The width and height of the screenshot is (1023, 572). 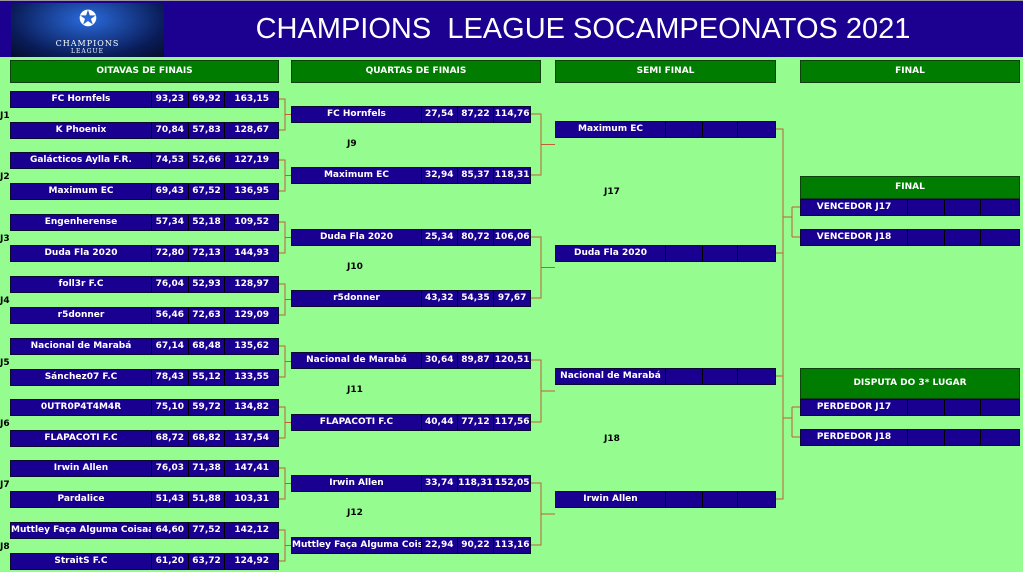 I want to click on final-team-row: VENCEDOR J17, so click(x=910, y=207).